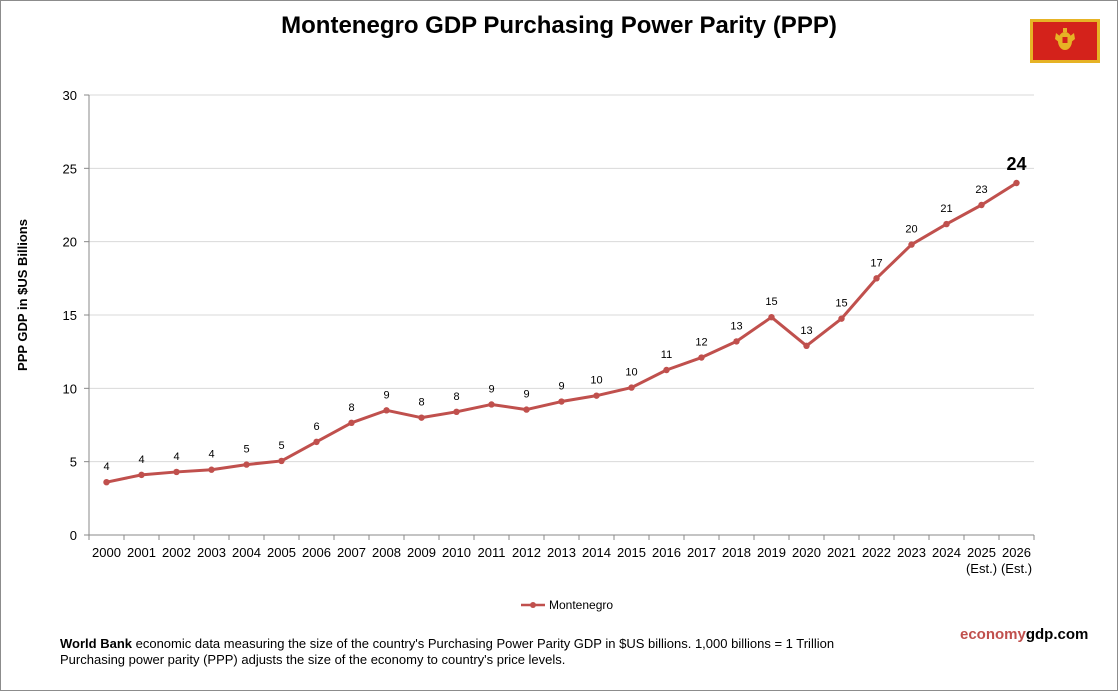 This screenshot has height=691, width=1118. Describe the element at coordinates (771, 552) in the screenshot. I see `x-tick-label: 2019` at that location.